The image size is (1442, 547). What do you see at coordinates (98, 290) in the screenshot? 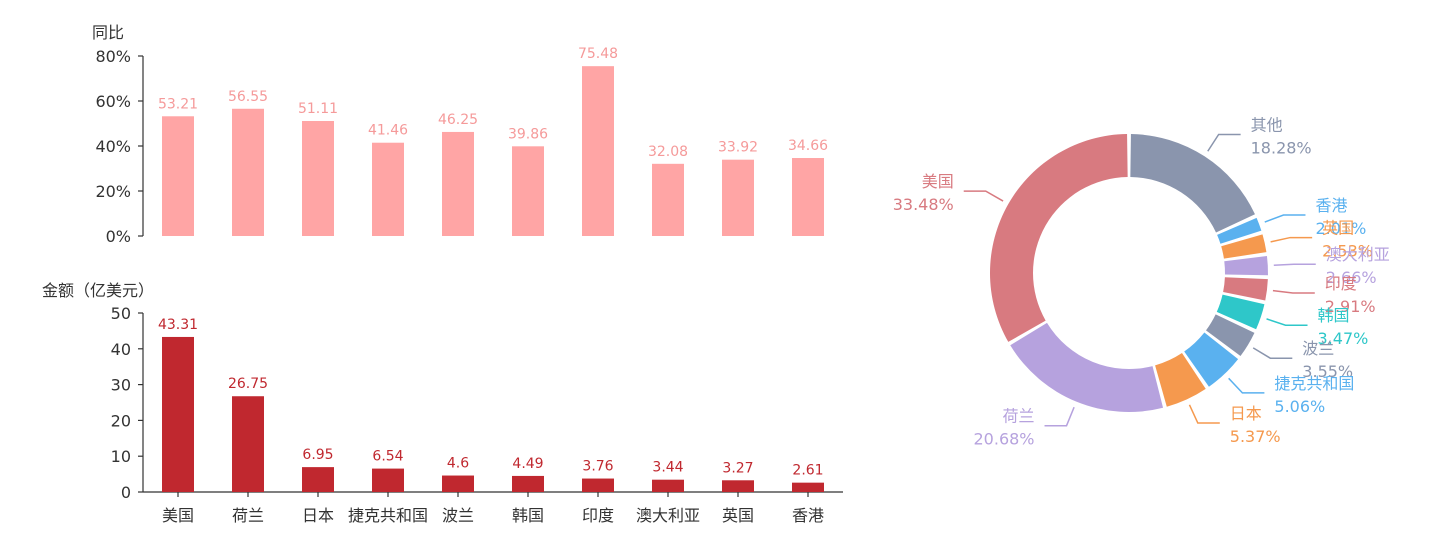
I see `amount-axis-title: 金额（亿美元）` at bounding box center [98, 290].